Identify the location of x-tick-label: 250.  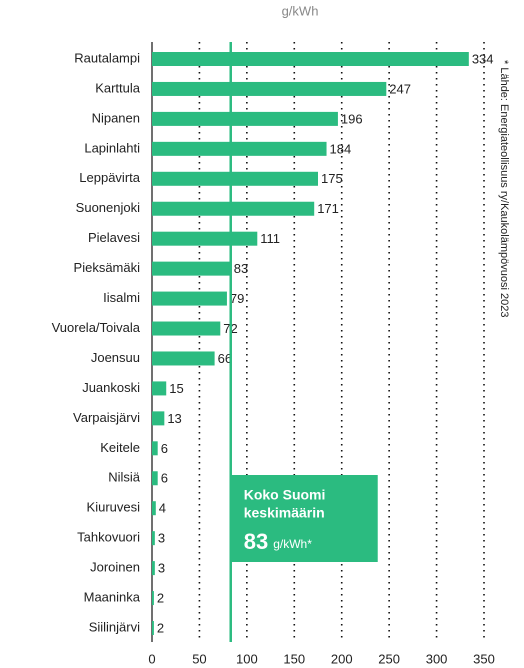
(389, 658).